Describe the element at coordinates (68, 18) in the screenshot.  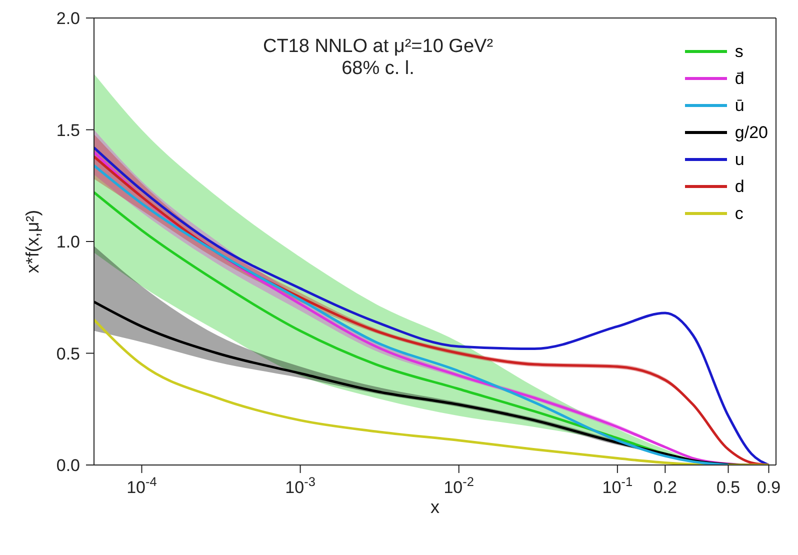
I see `y-tick-label: 2.0` at that location.